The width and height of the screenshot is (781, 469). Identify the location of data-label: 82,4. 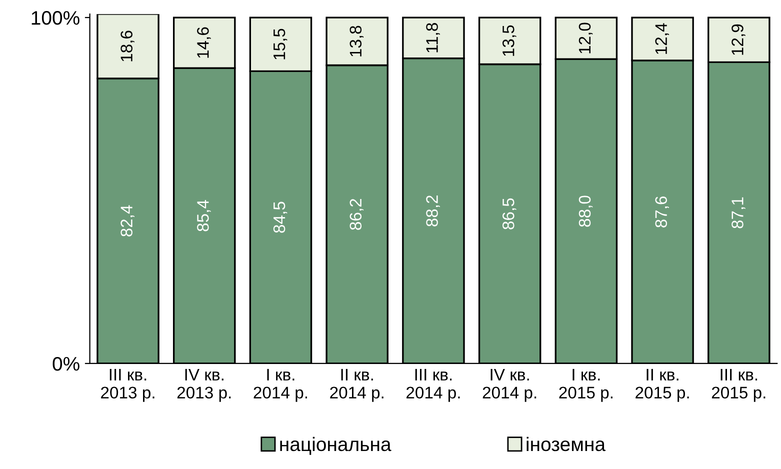
(127, 220).